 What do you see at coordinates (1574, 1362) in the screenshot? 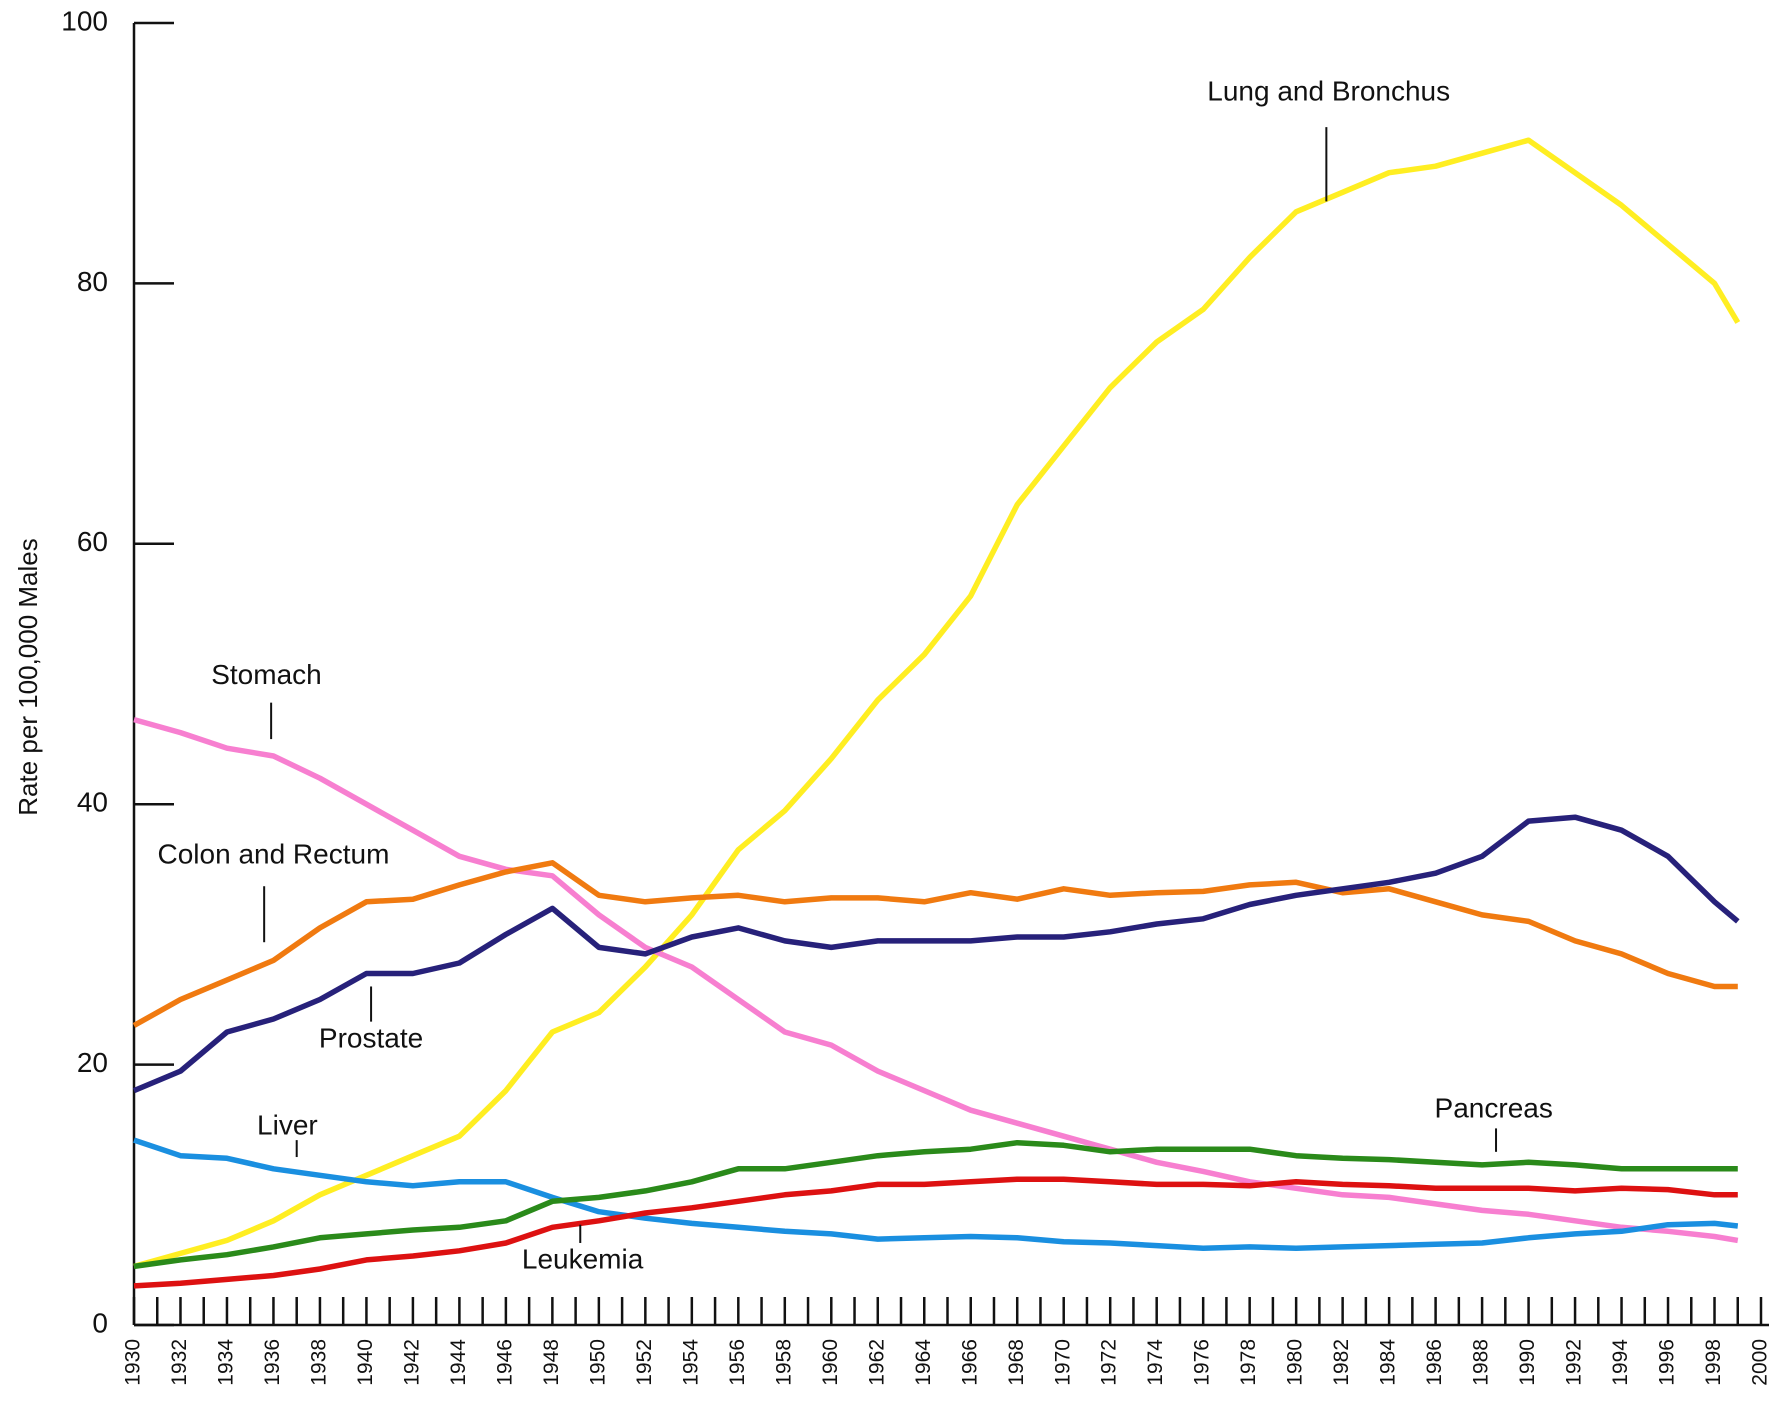
I see `x-tick-label: 1992` at bounding box center [1574, 1362].